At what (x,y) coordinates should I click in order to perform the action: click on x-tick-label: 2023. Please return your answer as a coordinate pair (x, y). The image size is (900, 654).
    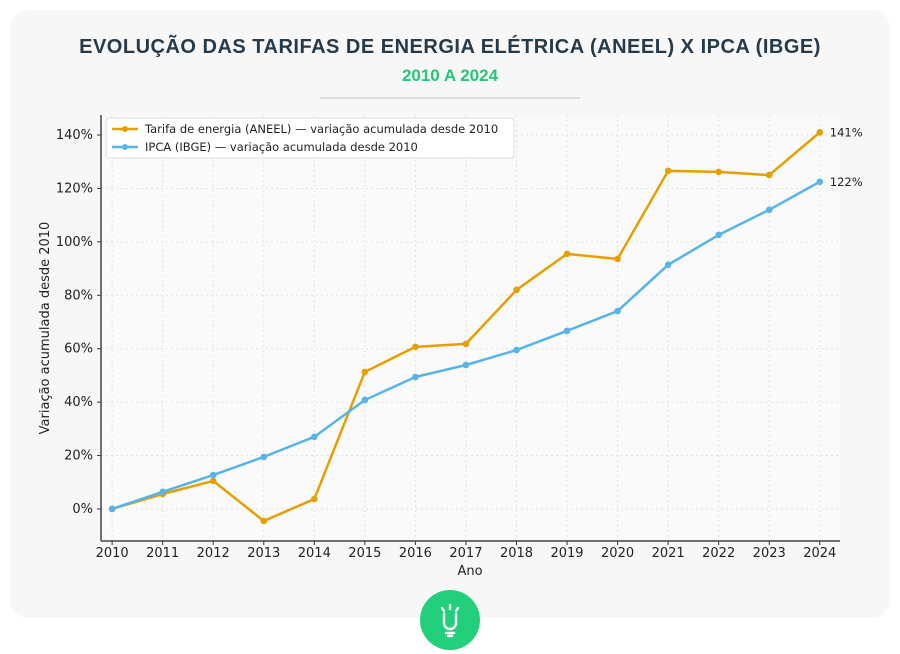
    Looking at the image, I should click on (769, 553).